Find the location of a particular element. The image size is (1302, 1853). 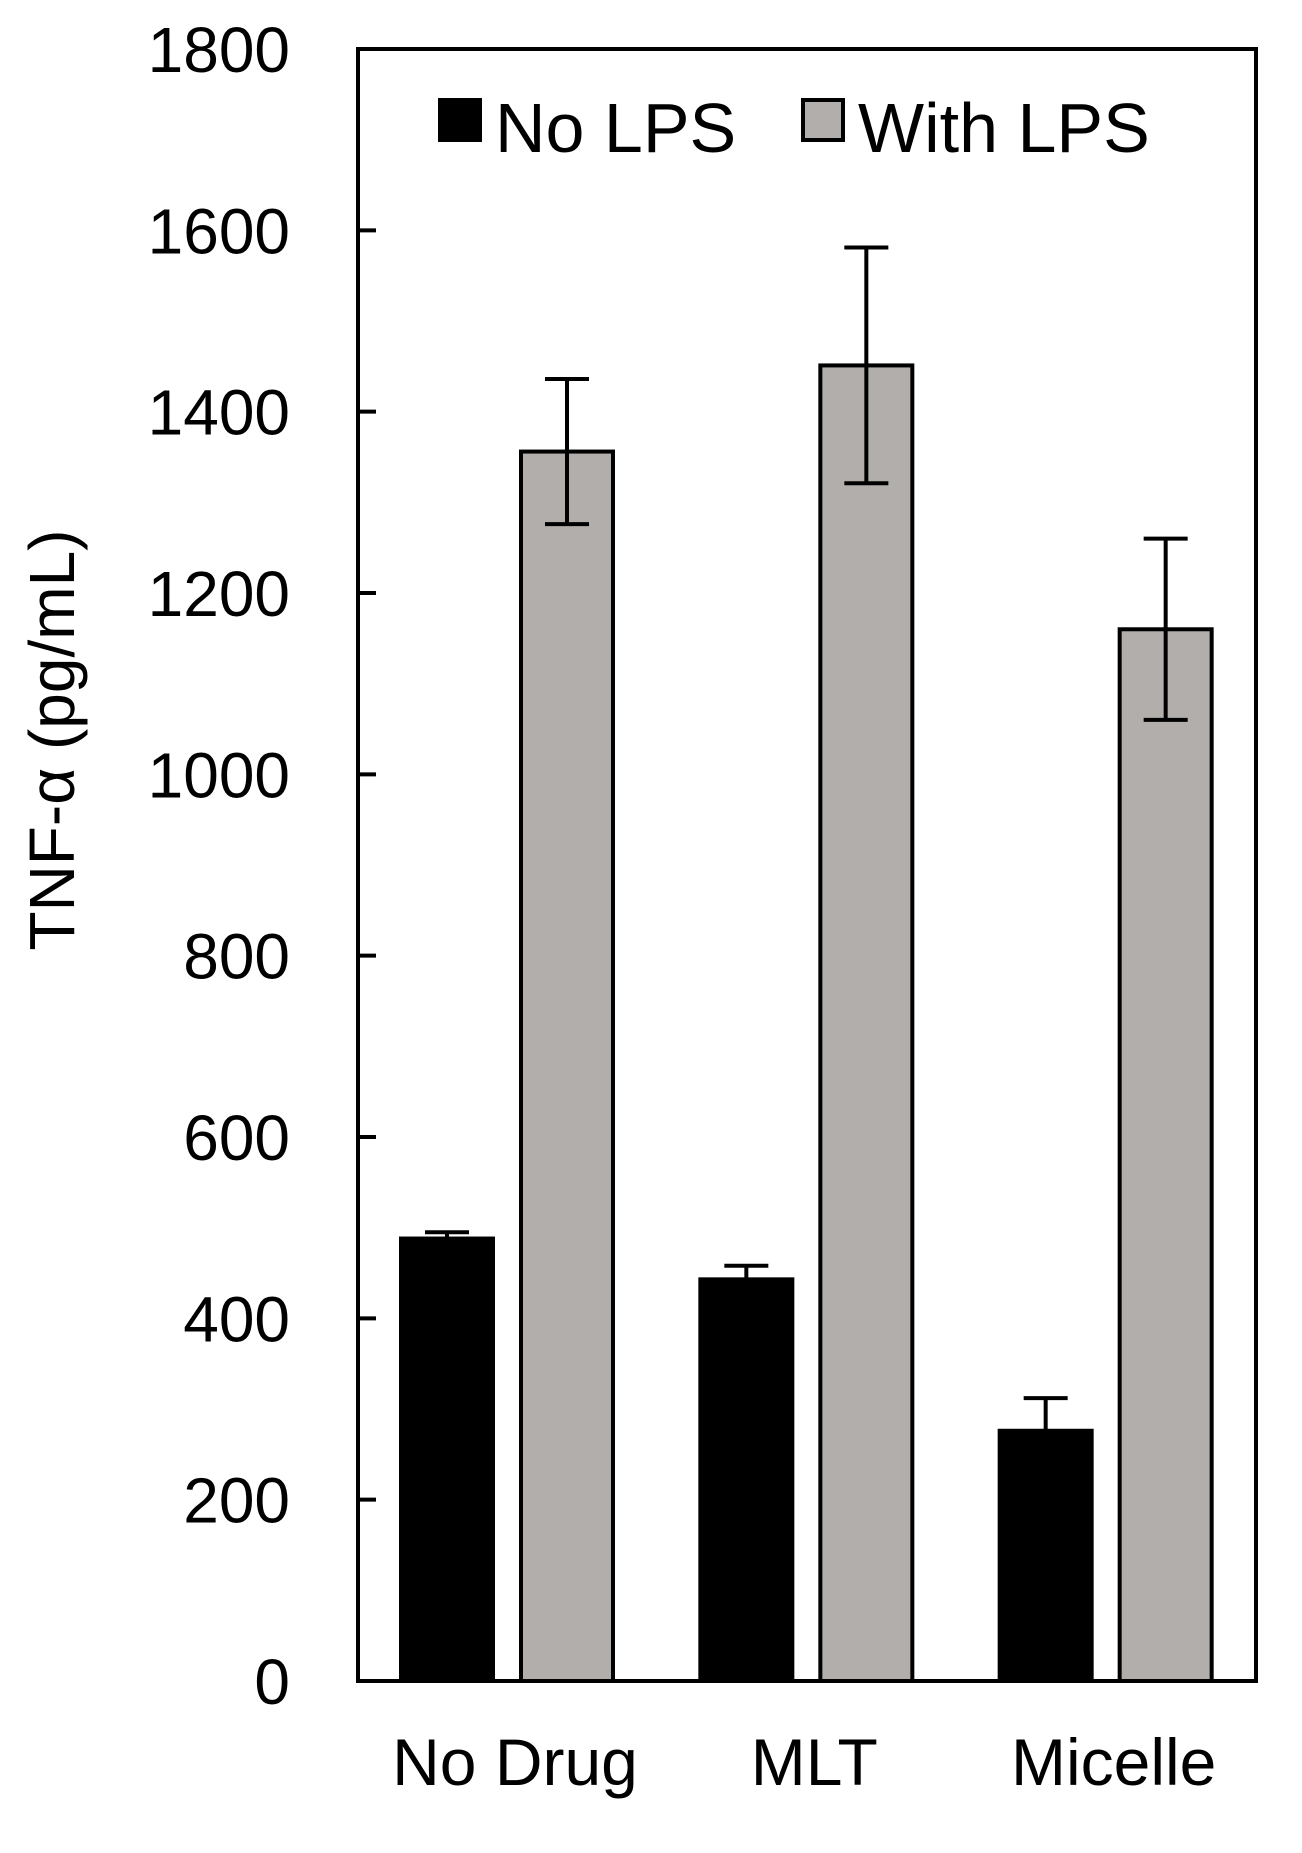

legend-label-with-lps: With LPS is located at coordinates (1004, 128).